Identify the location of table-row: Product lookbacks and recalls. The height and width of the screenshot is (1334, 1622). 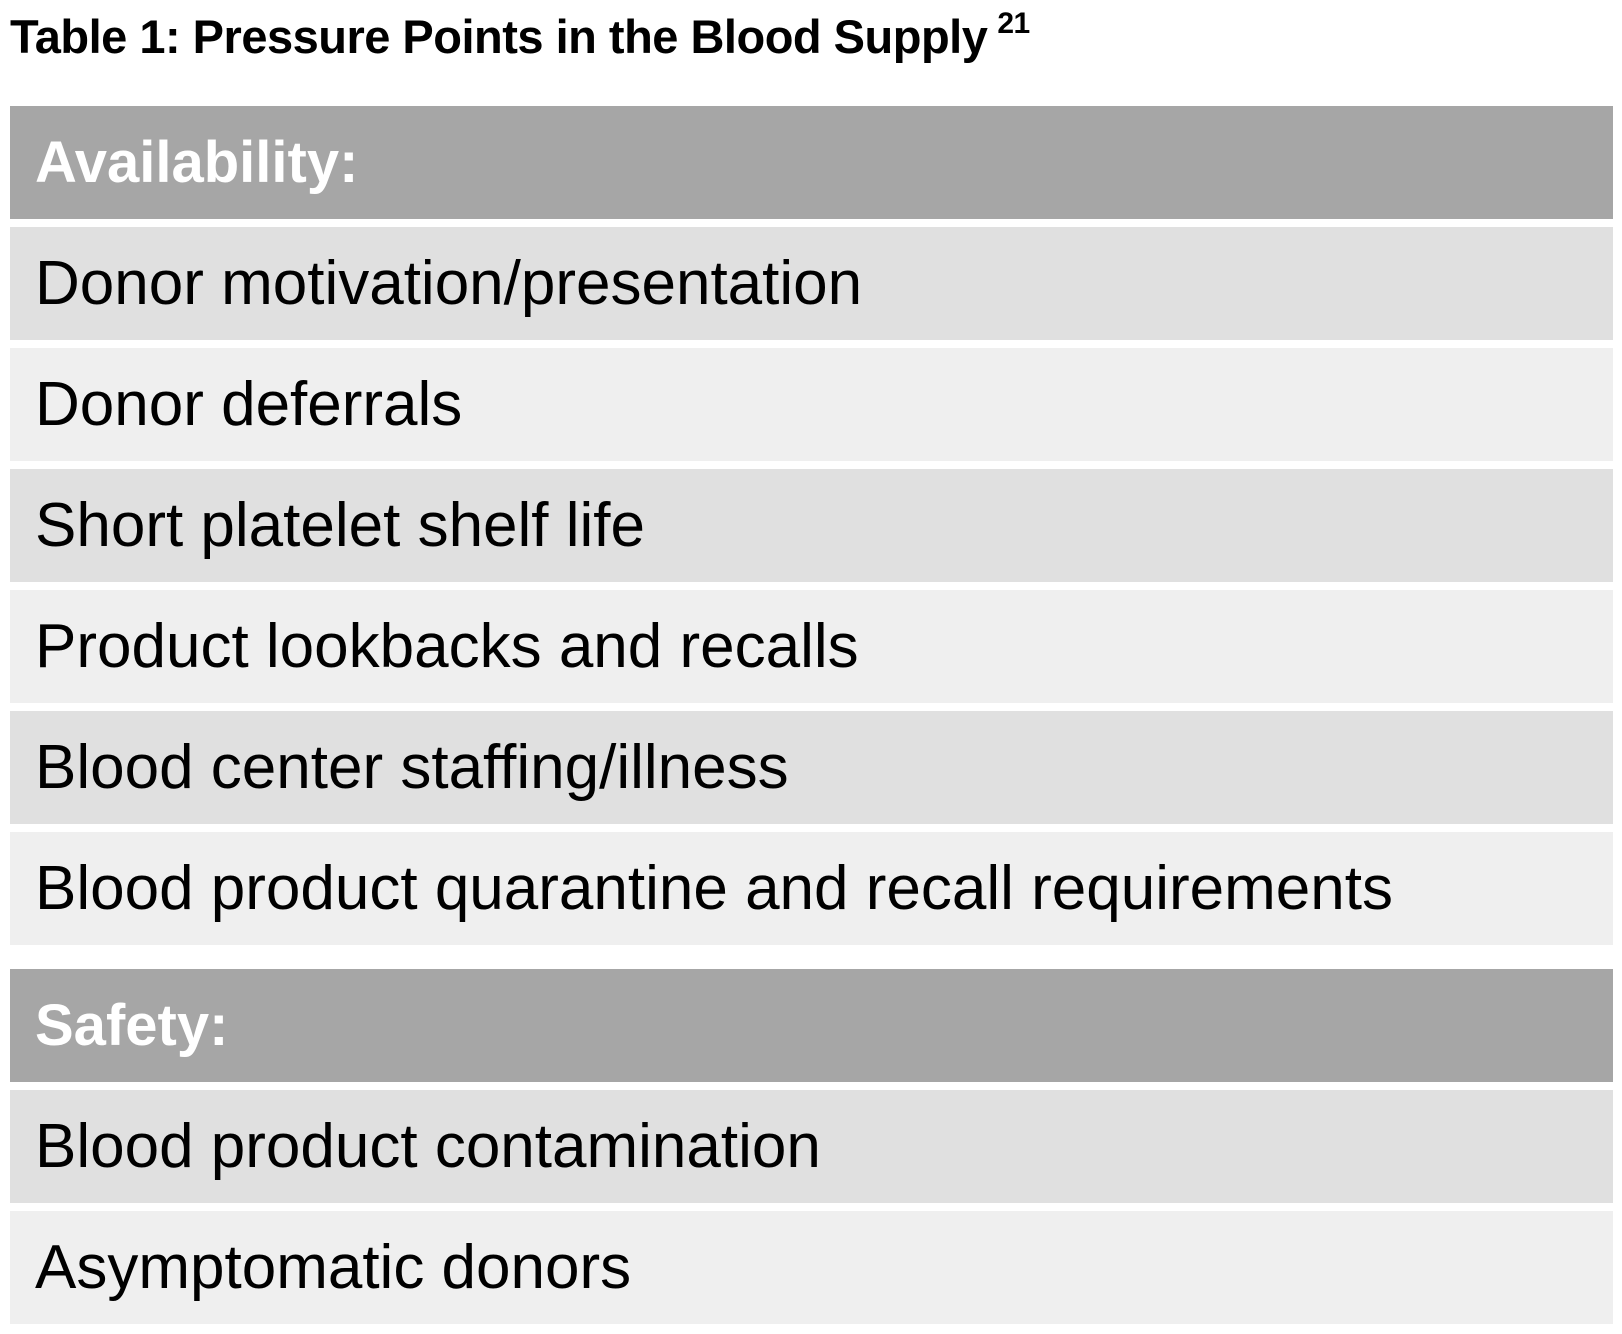
(811, 646).